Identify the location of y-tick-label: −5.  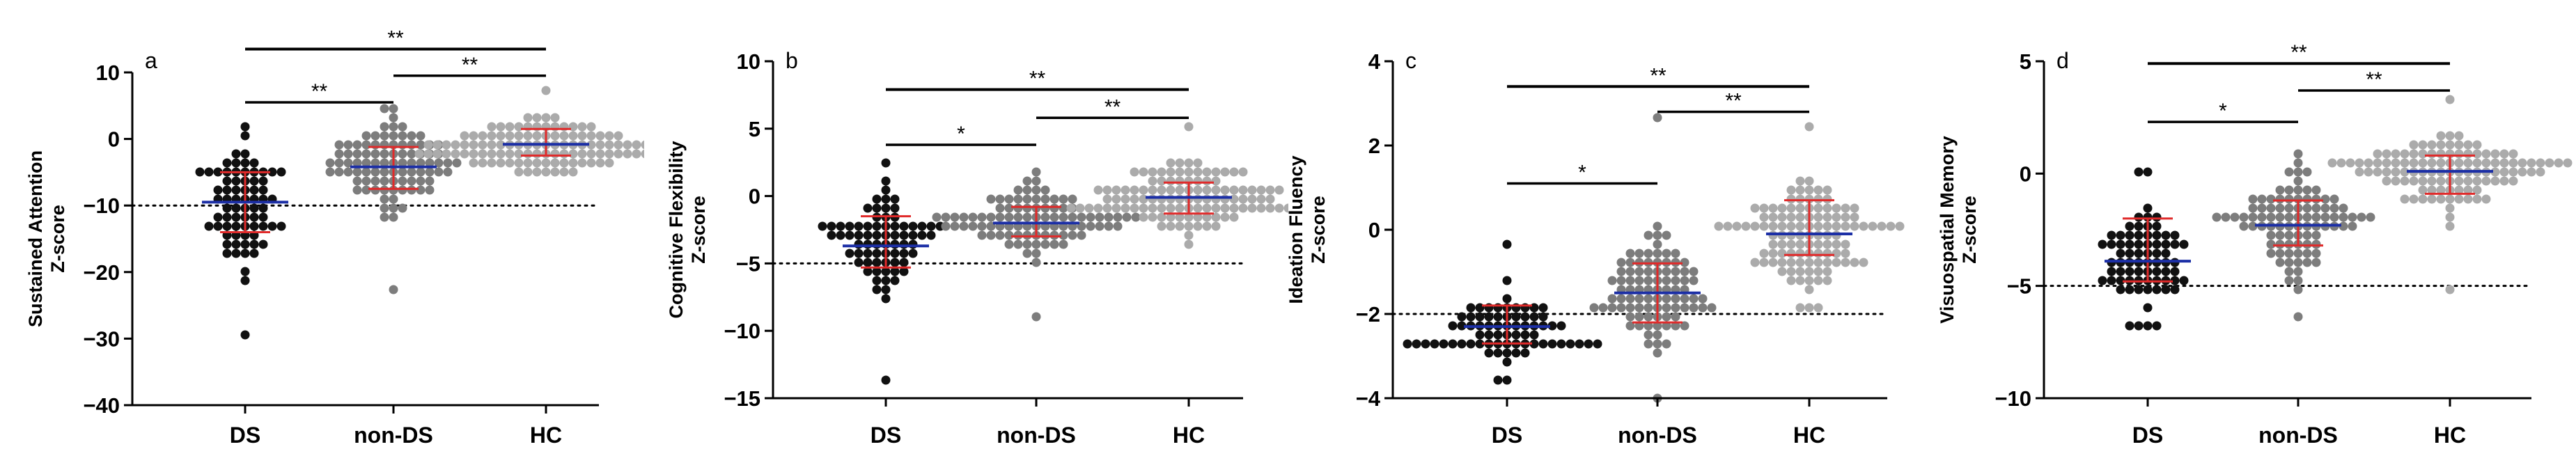
(748, 263).